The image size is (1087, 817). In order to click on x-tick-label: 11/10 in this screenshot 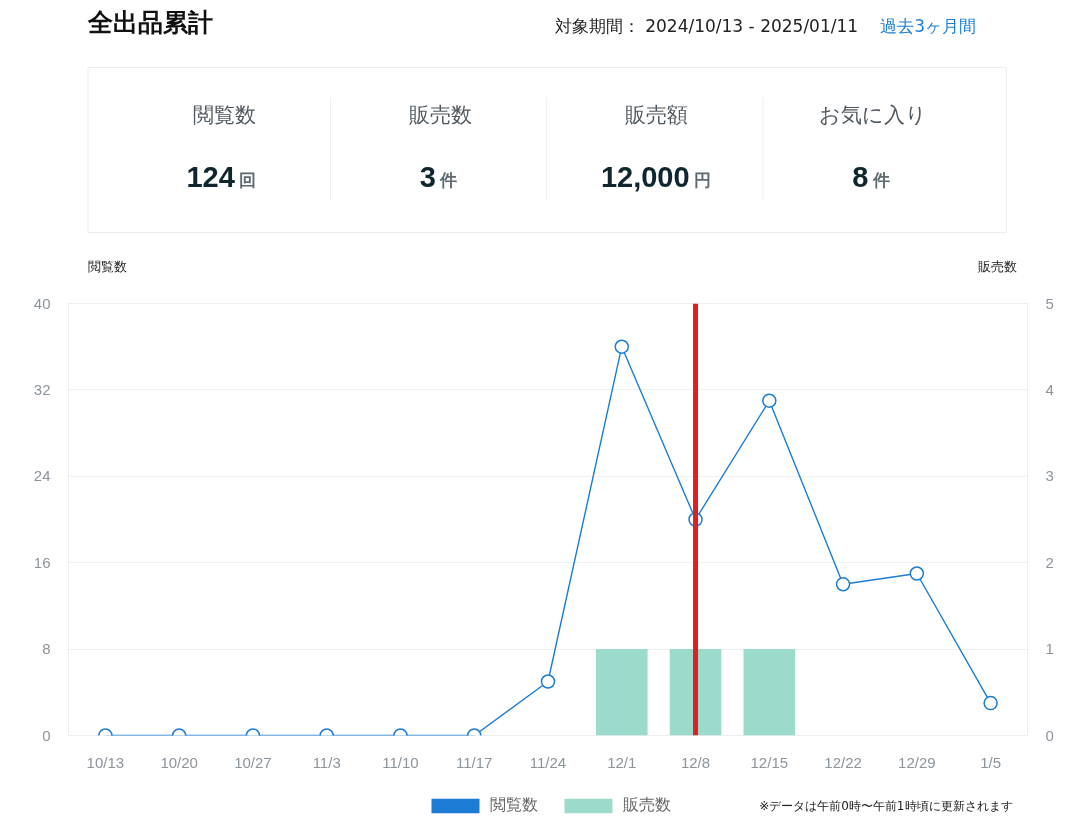, I will do `click(400, 762)`.